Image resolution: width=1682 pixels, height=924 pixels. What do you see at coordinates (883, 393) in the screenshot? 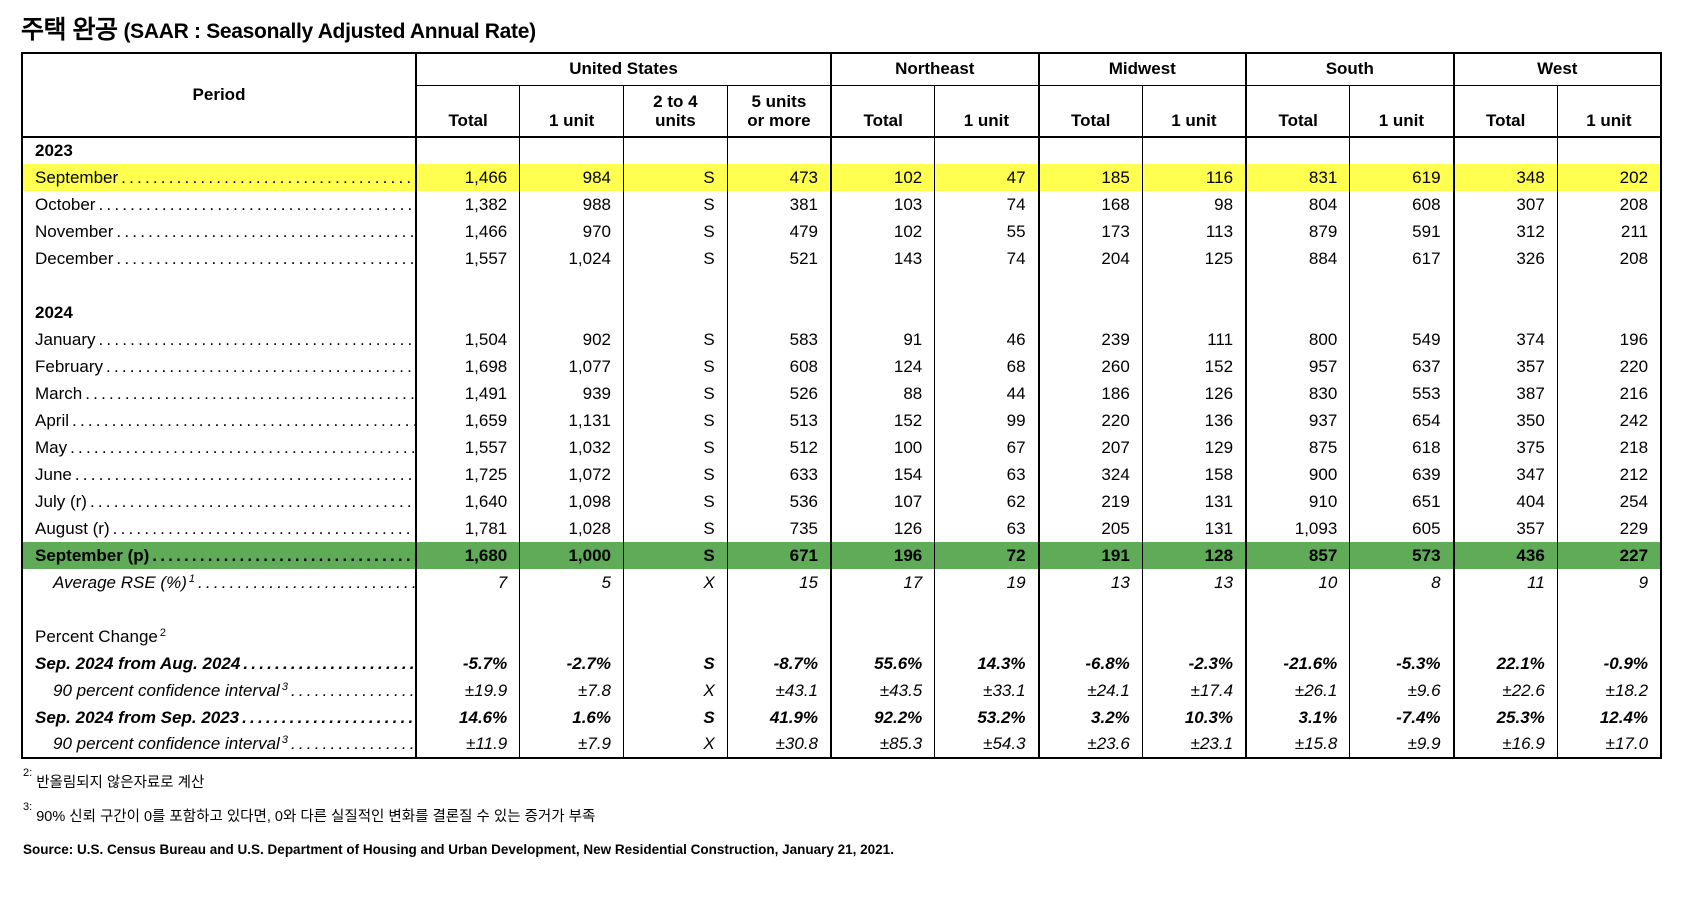
I see `value-cell: 88` at bounding box center [883, 393].